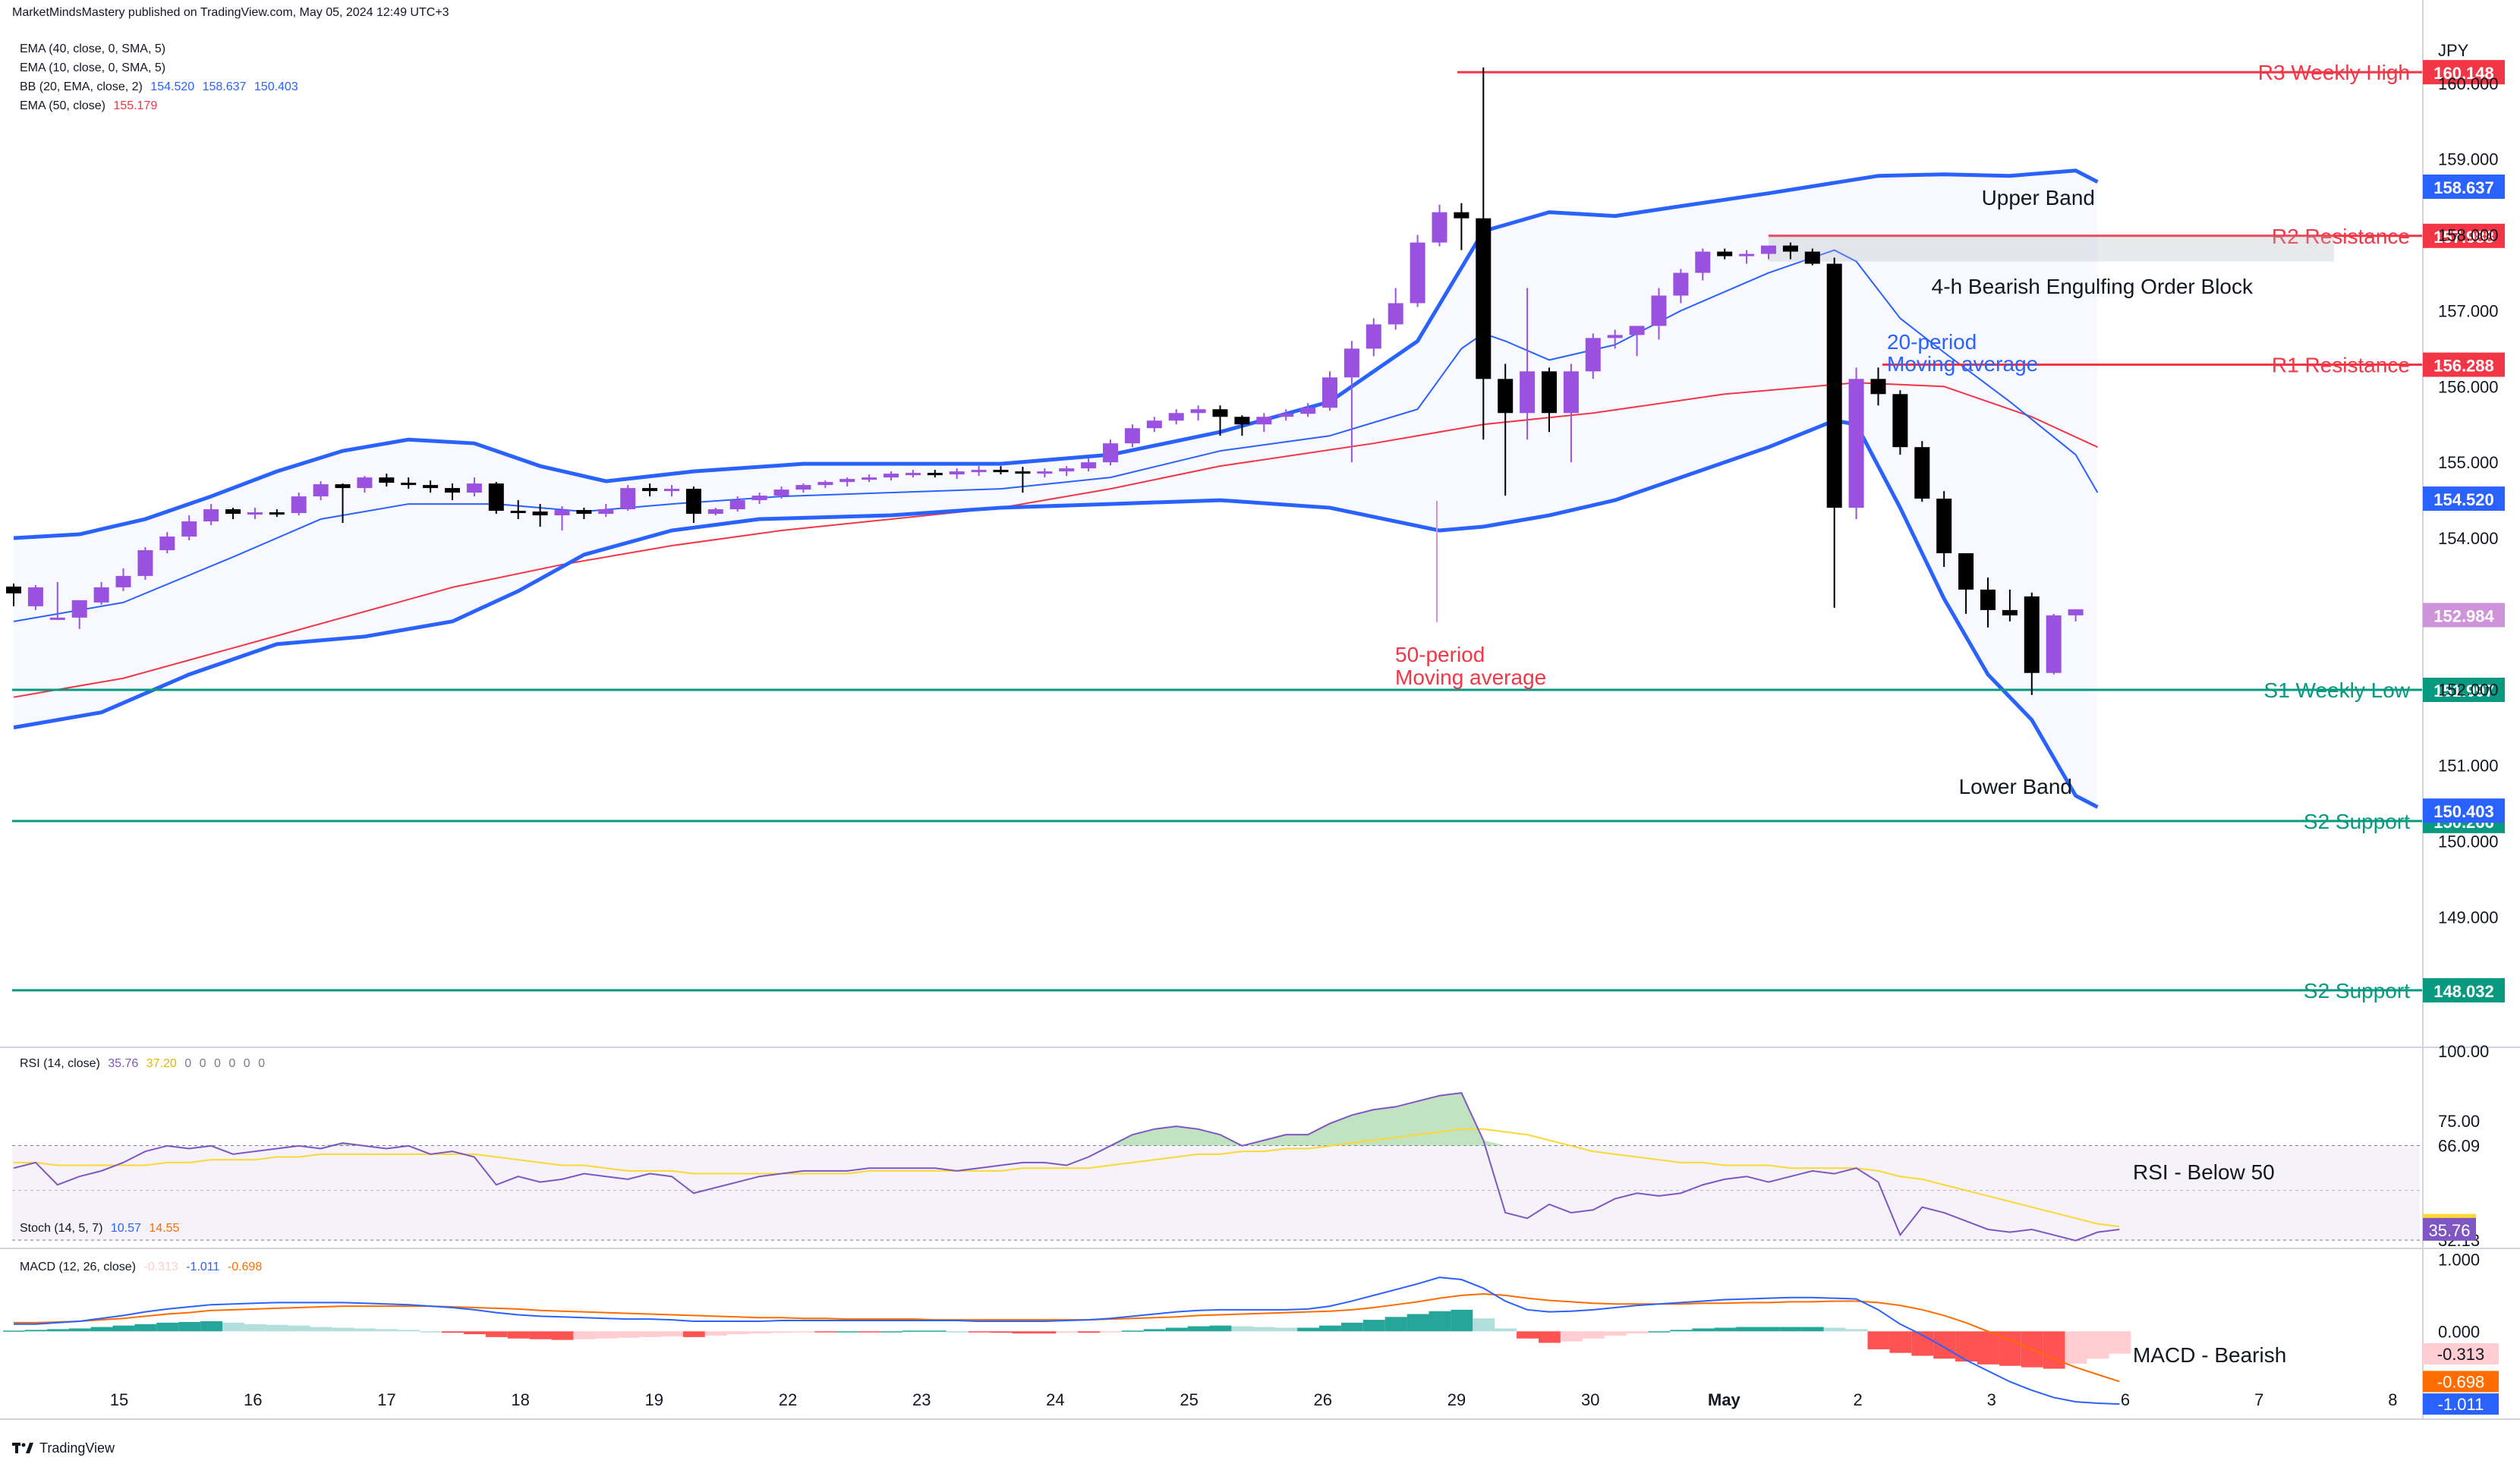 Image resolution: width=2520 pixels, height=1470 pixels. Describe the element at coordinates (1456, 1399) in the screenshot. I see `time-tick-label: 29` at that location.